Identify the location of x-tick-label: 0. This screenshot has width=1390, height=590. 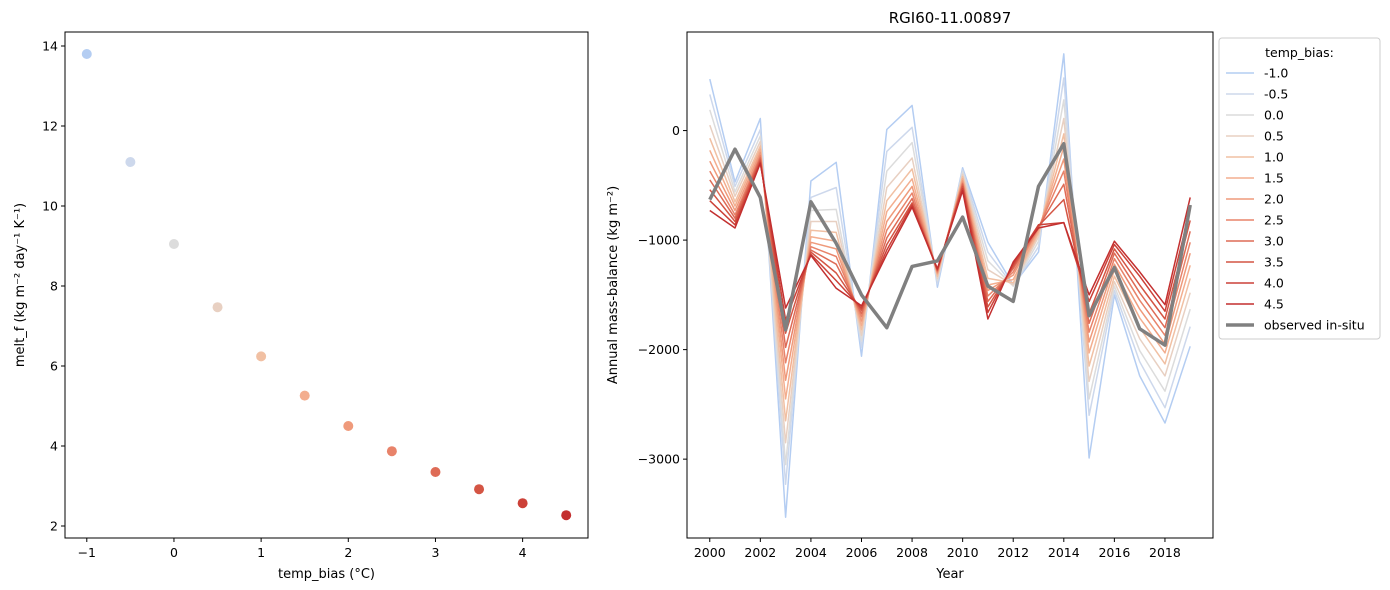
(174, 552).